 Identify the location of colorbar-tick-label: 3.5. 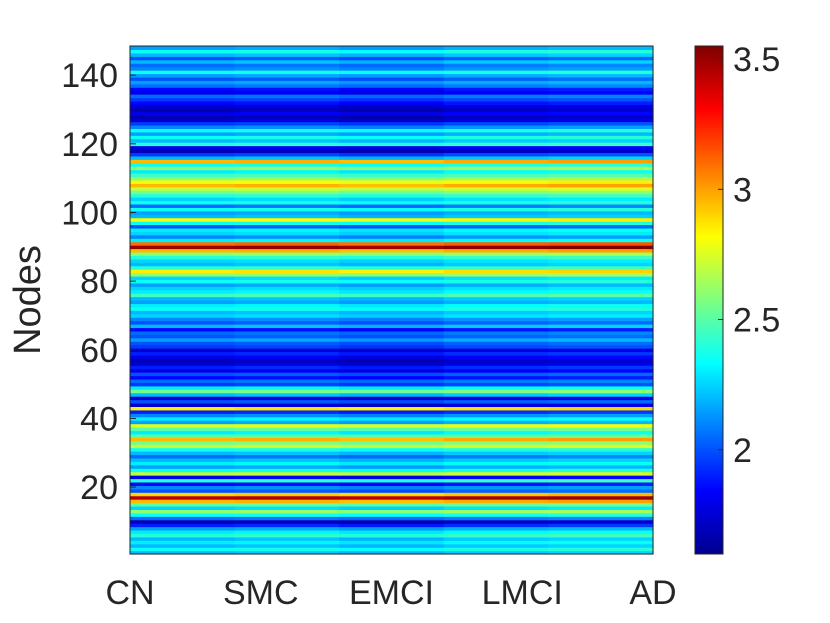
(756, 60).